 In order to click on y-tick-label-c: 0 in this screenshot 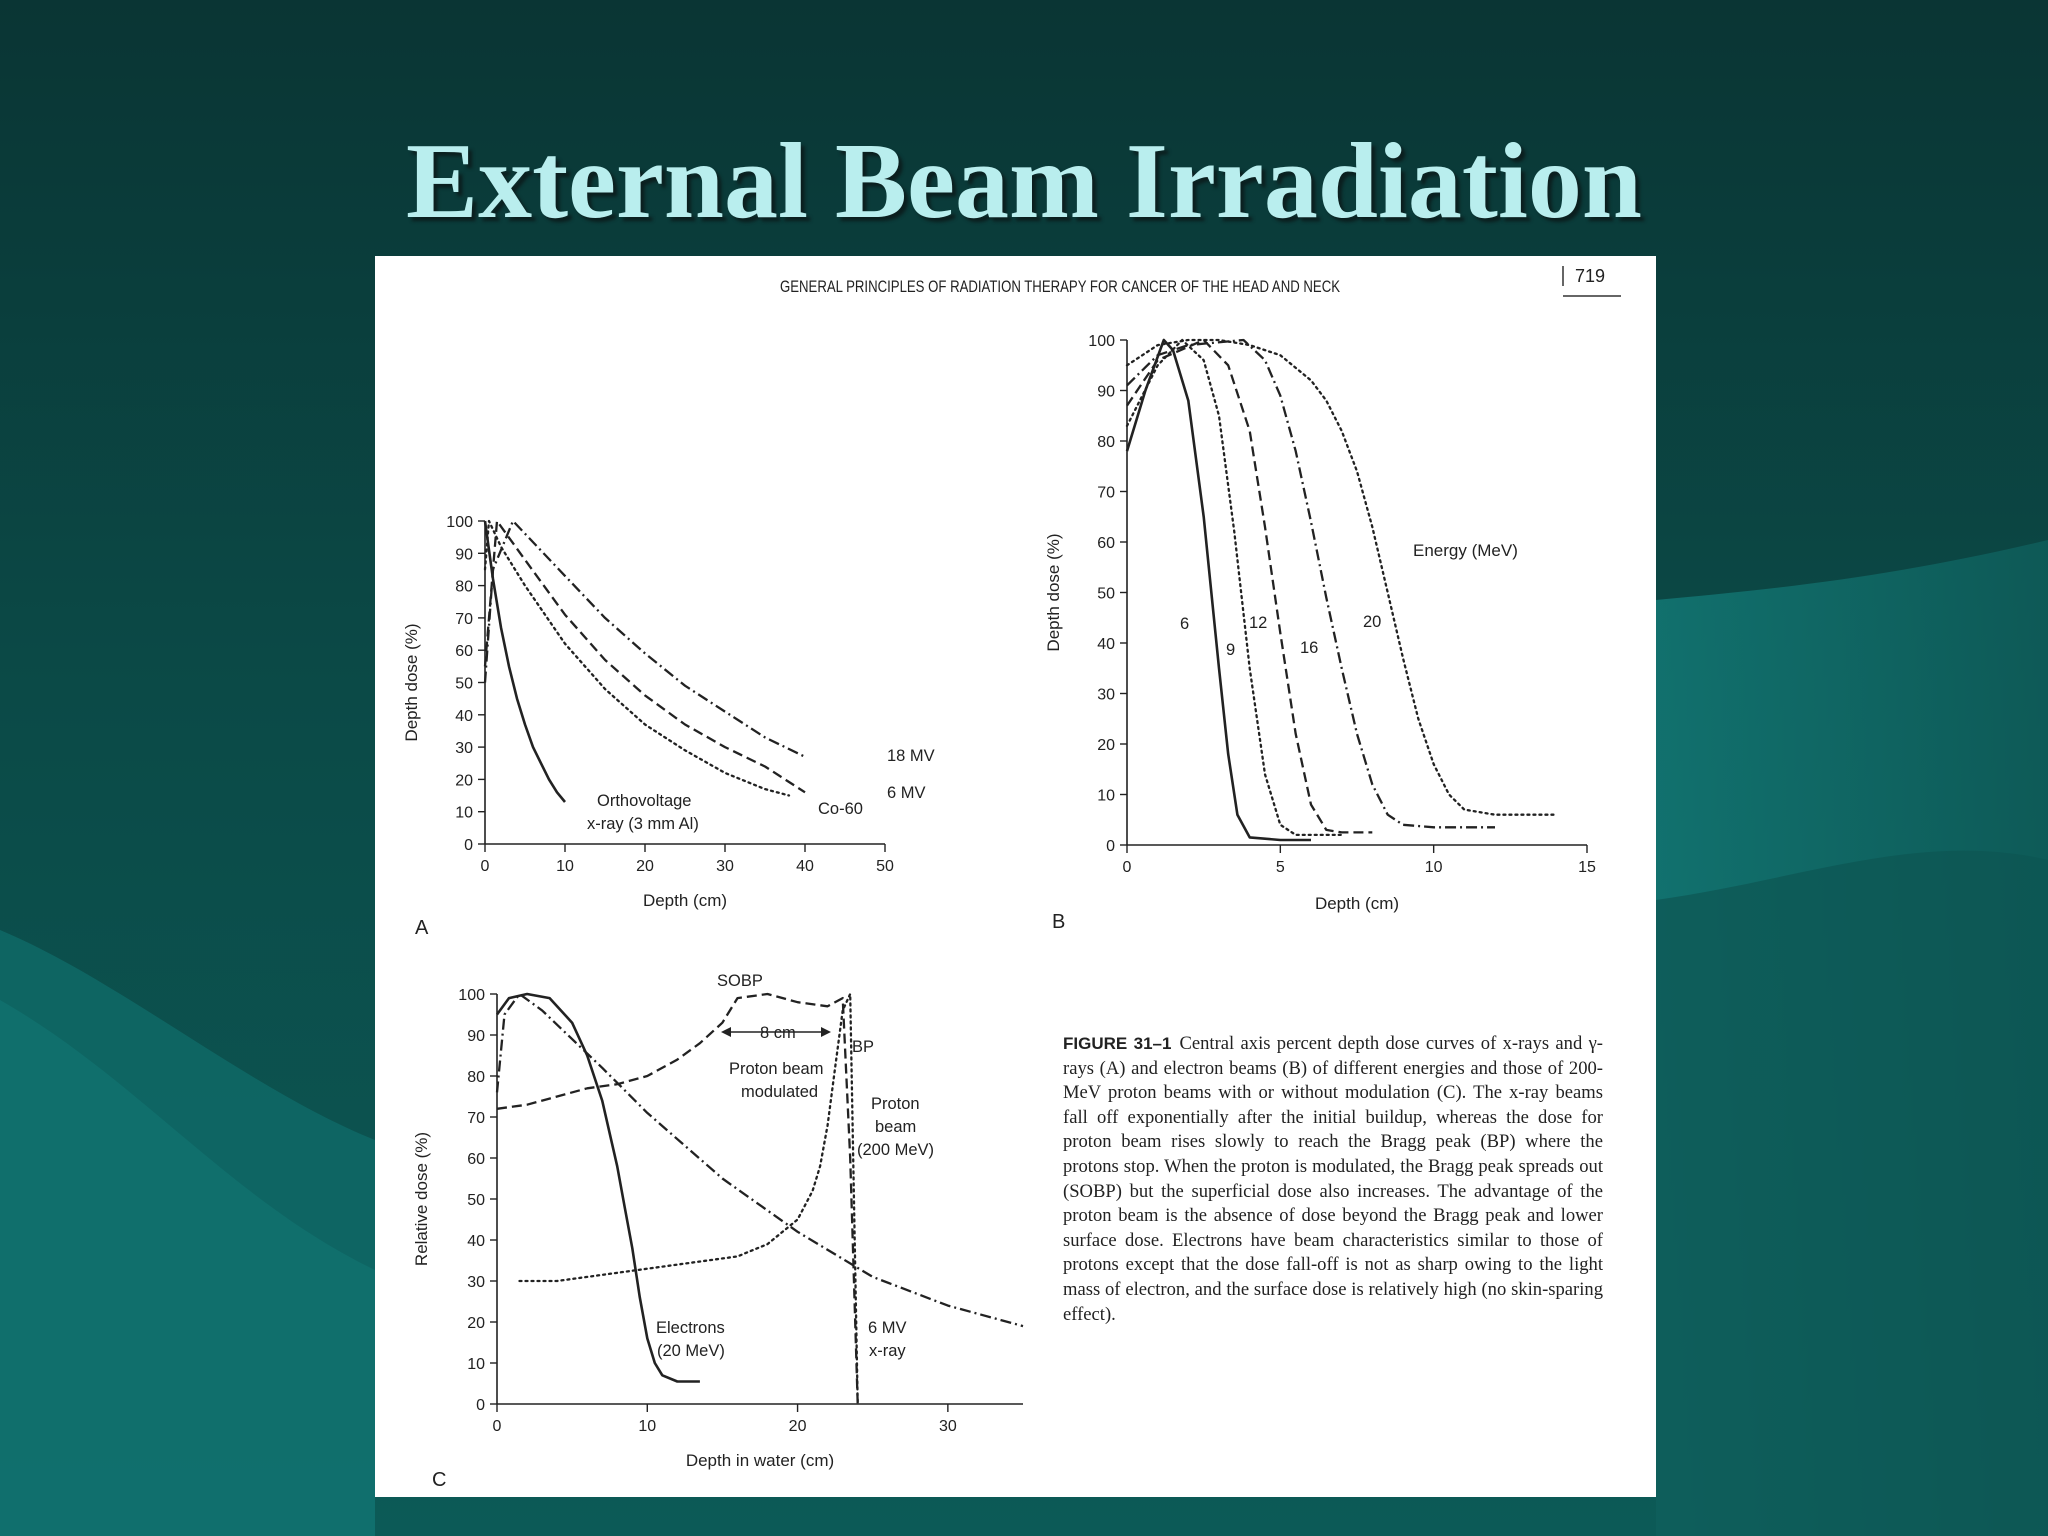, I will do `click(480, 1405)`.